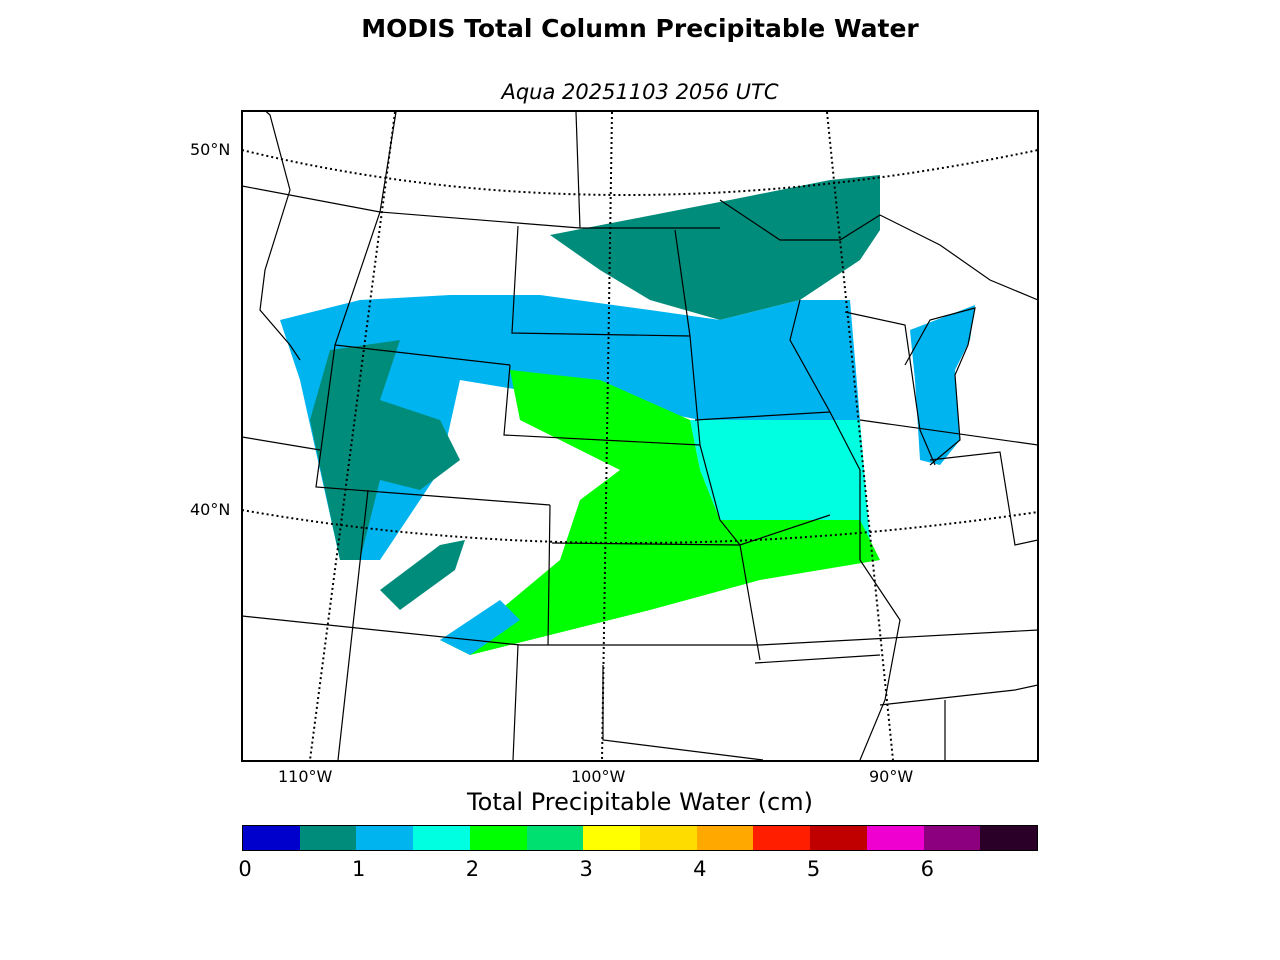 The image size is (1280, 960). Describe the element at coordinates (480, 627) in the screenshot. I see `blue-south-region` at that location.